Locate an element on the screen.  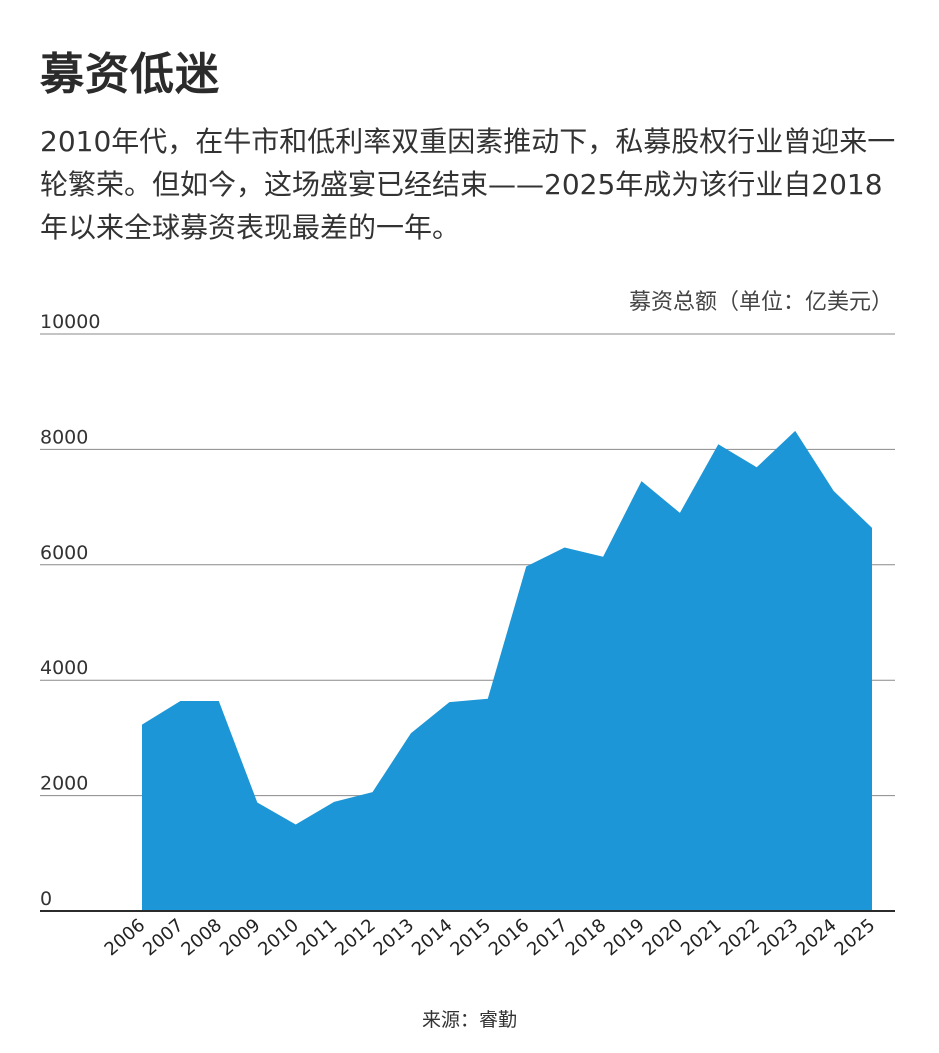
x-tick-label-2010: 2010 is located at coordinates (278, 938).